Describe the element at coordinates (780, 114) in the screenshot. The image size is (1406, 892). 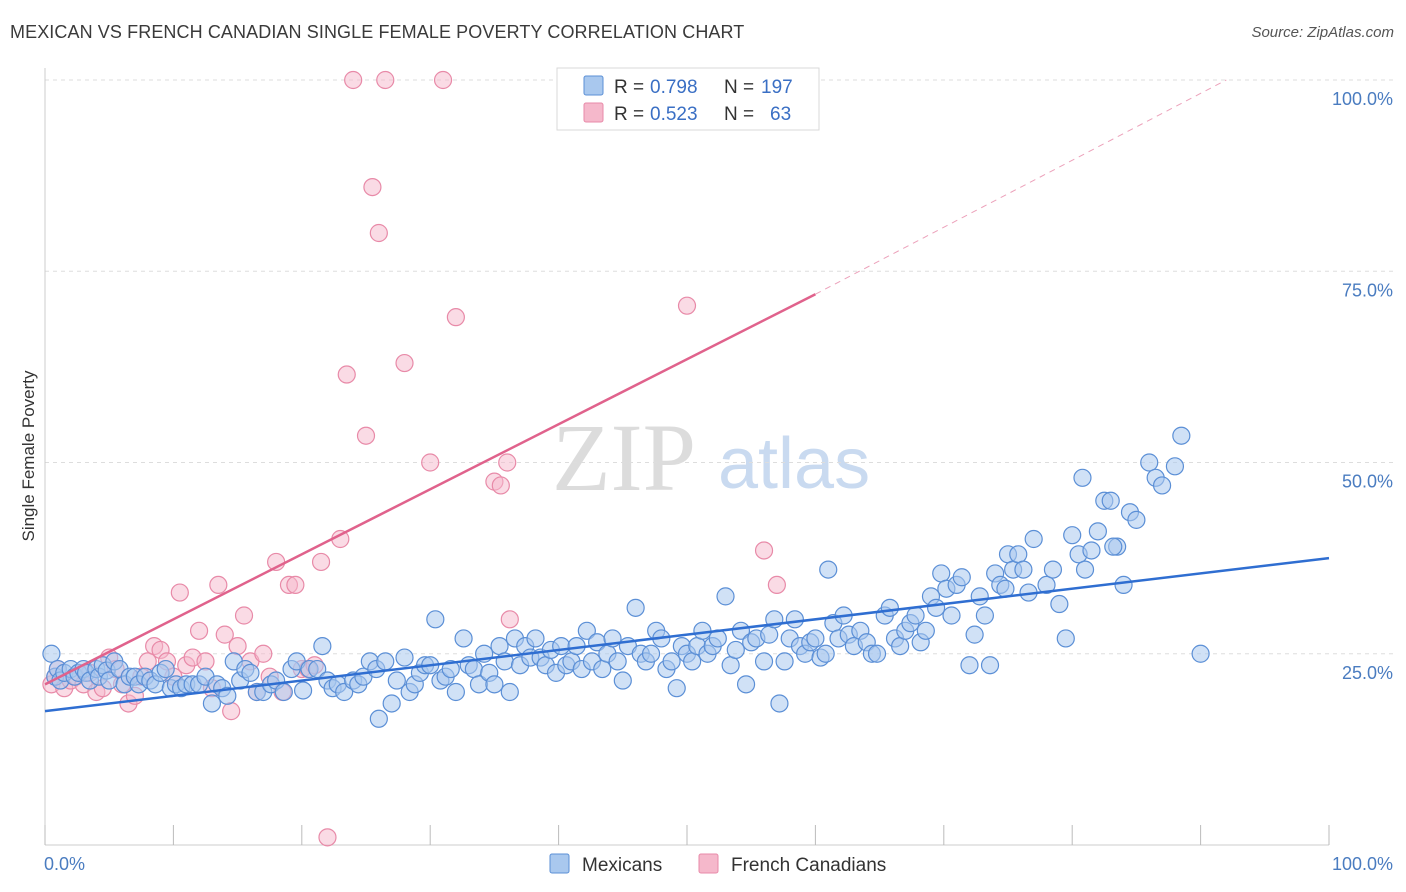
I see `legend-n-value-2: 63` at that location.